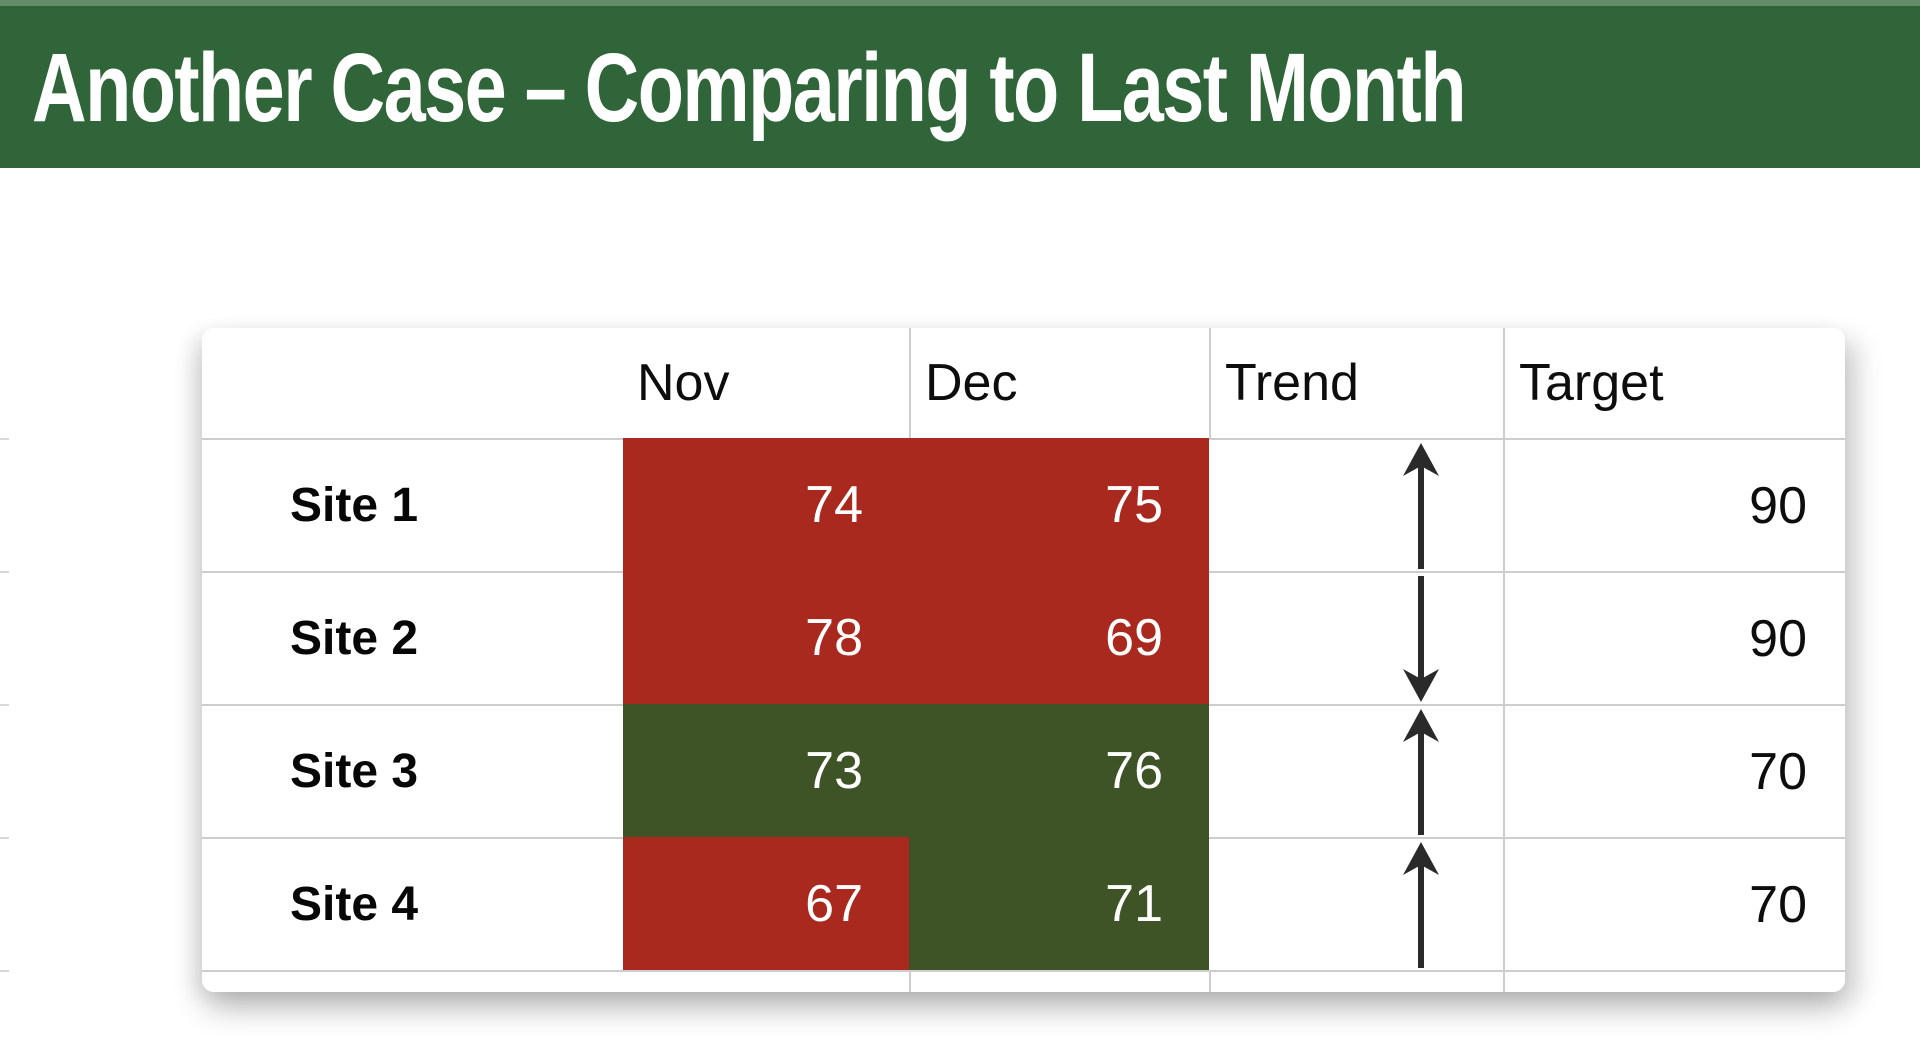  Describe the element at coordinates (412, 981) in the screenshot. I see `partial-row-cell-label` at that location.